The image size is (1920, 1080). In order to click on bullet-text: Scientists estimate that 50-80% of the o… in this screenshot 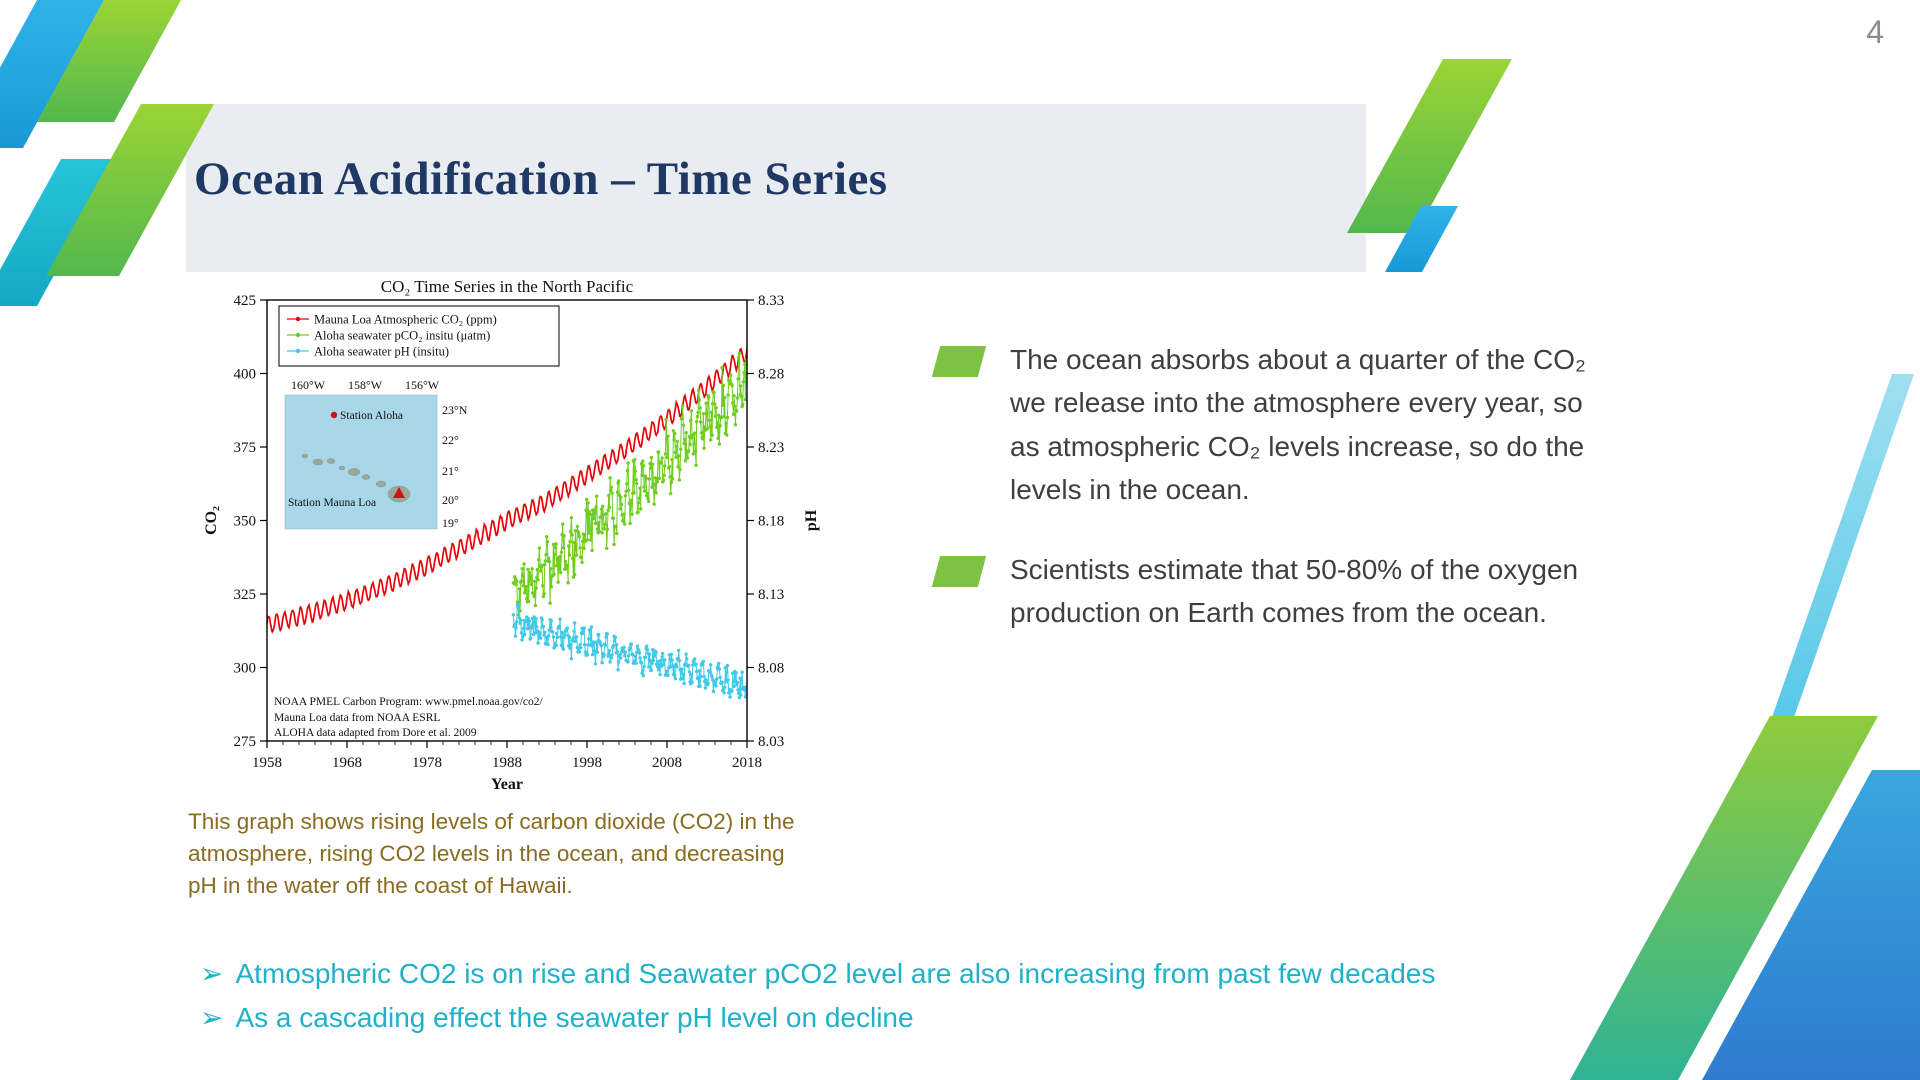, I will do `click(1294, 590)`.